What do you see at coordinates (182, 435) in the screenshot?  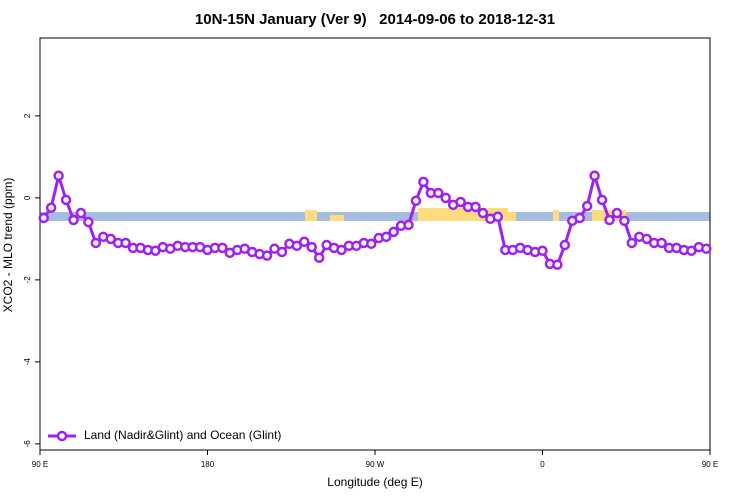 I see `legend-label: Land (Nadir&Glint) and Ocean (Glint)` at bounding box center [182, 435].